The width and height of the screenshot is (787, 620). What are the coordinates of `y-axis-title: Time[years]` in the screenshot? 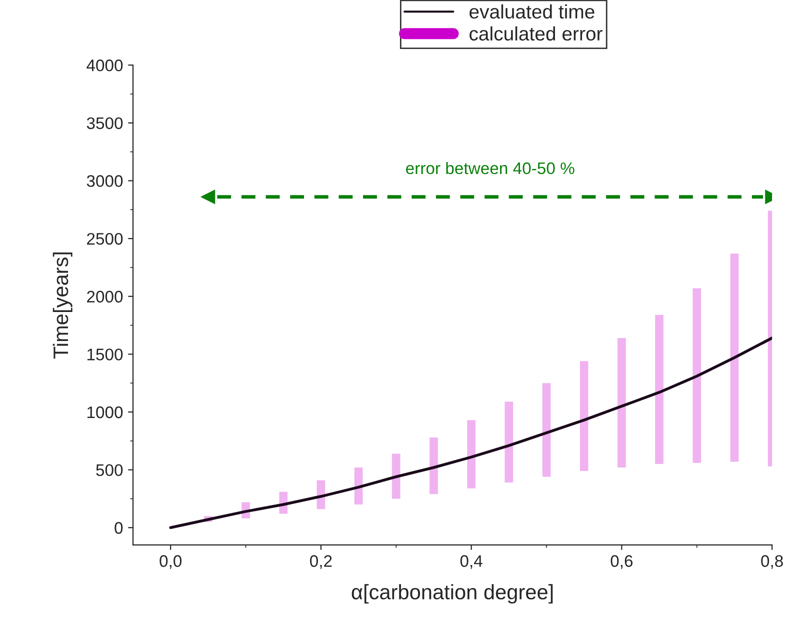 It's located at (62, 305).